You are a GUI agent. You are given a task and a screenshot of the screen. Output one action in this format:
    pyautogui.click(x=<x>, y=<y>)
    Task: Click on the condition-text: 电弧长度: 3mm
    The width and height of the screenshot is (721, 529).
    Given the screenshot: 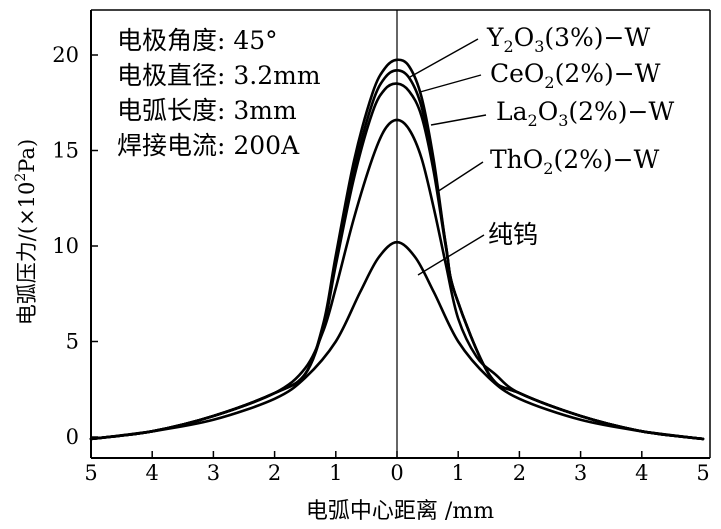 What is the action you would take?
    pyautogui.click(x=207, y=110)
    